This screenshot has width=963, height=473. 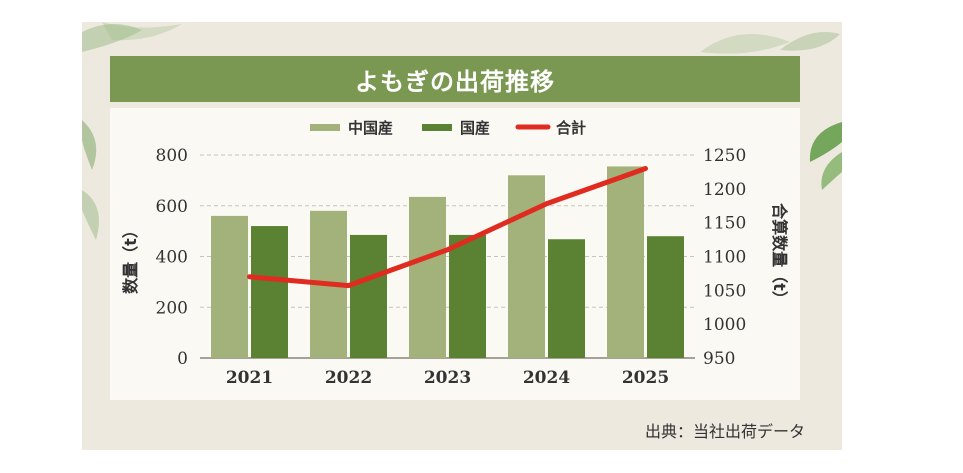 What do you see at coordinates (249, 378) in the screenshot?
I see `x-tick-label: 2021` at bounding box center [249, 378].